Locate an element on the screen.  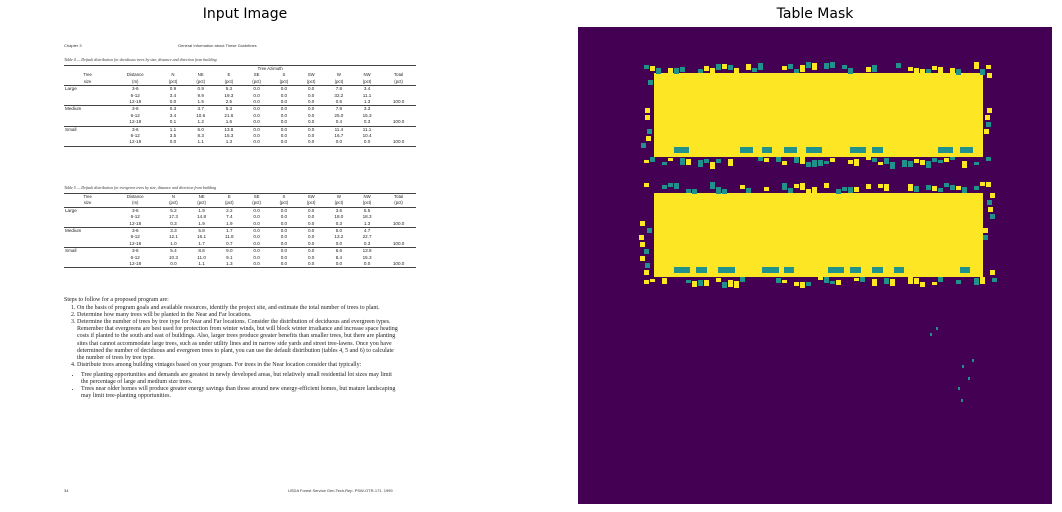
table-cell: 1.2 is located at coordinates (200, 122).